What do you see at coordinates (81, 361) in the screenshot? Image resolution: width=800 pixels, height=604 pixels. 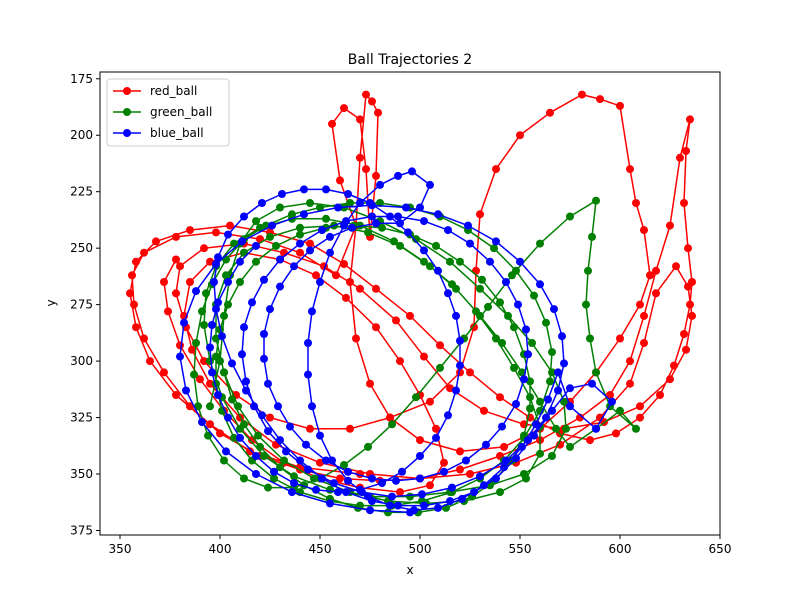 I see `y-tick-label: 300` at bounding box center [81, 361].